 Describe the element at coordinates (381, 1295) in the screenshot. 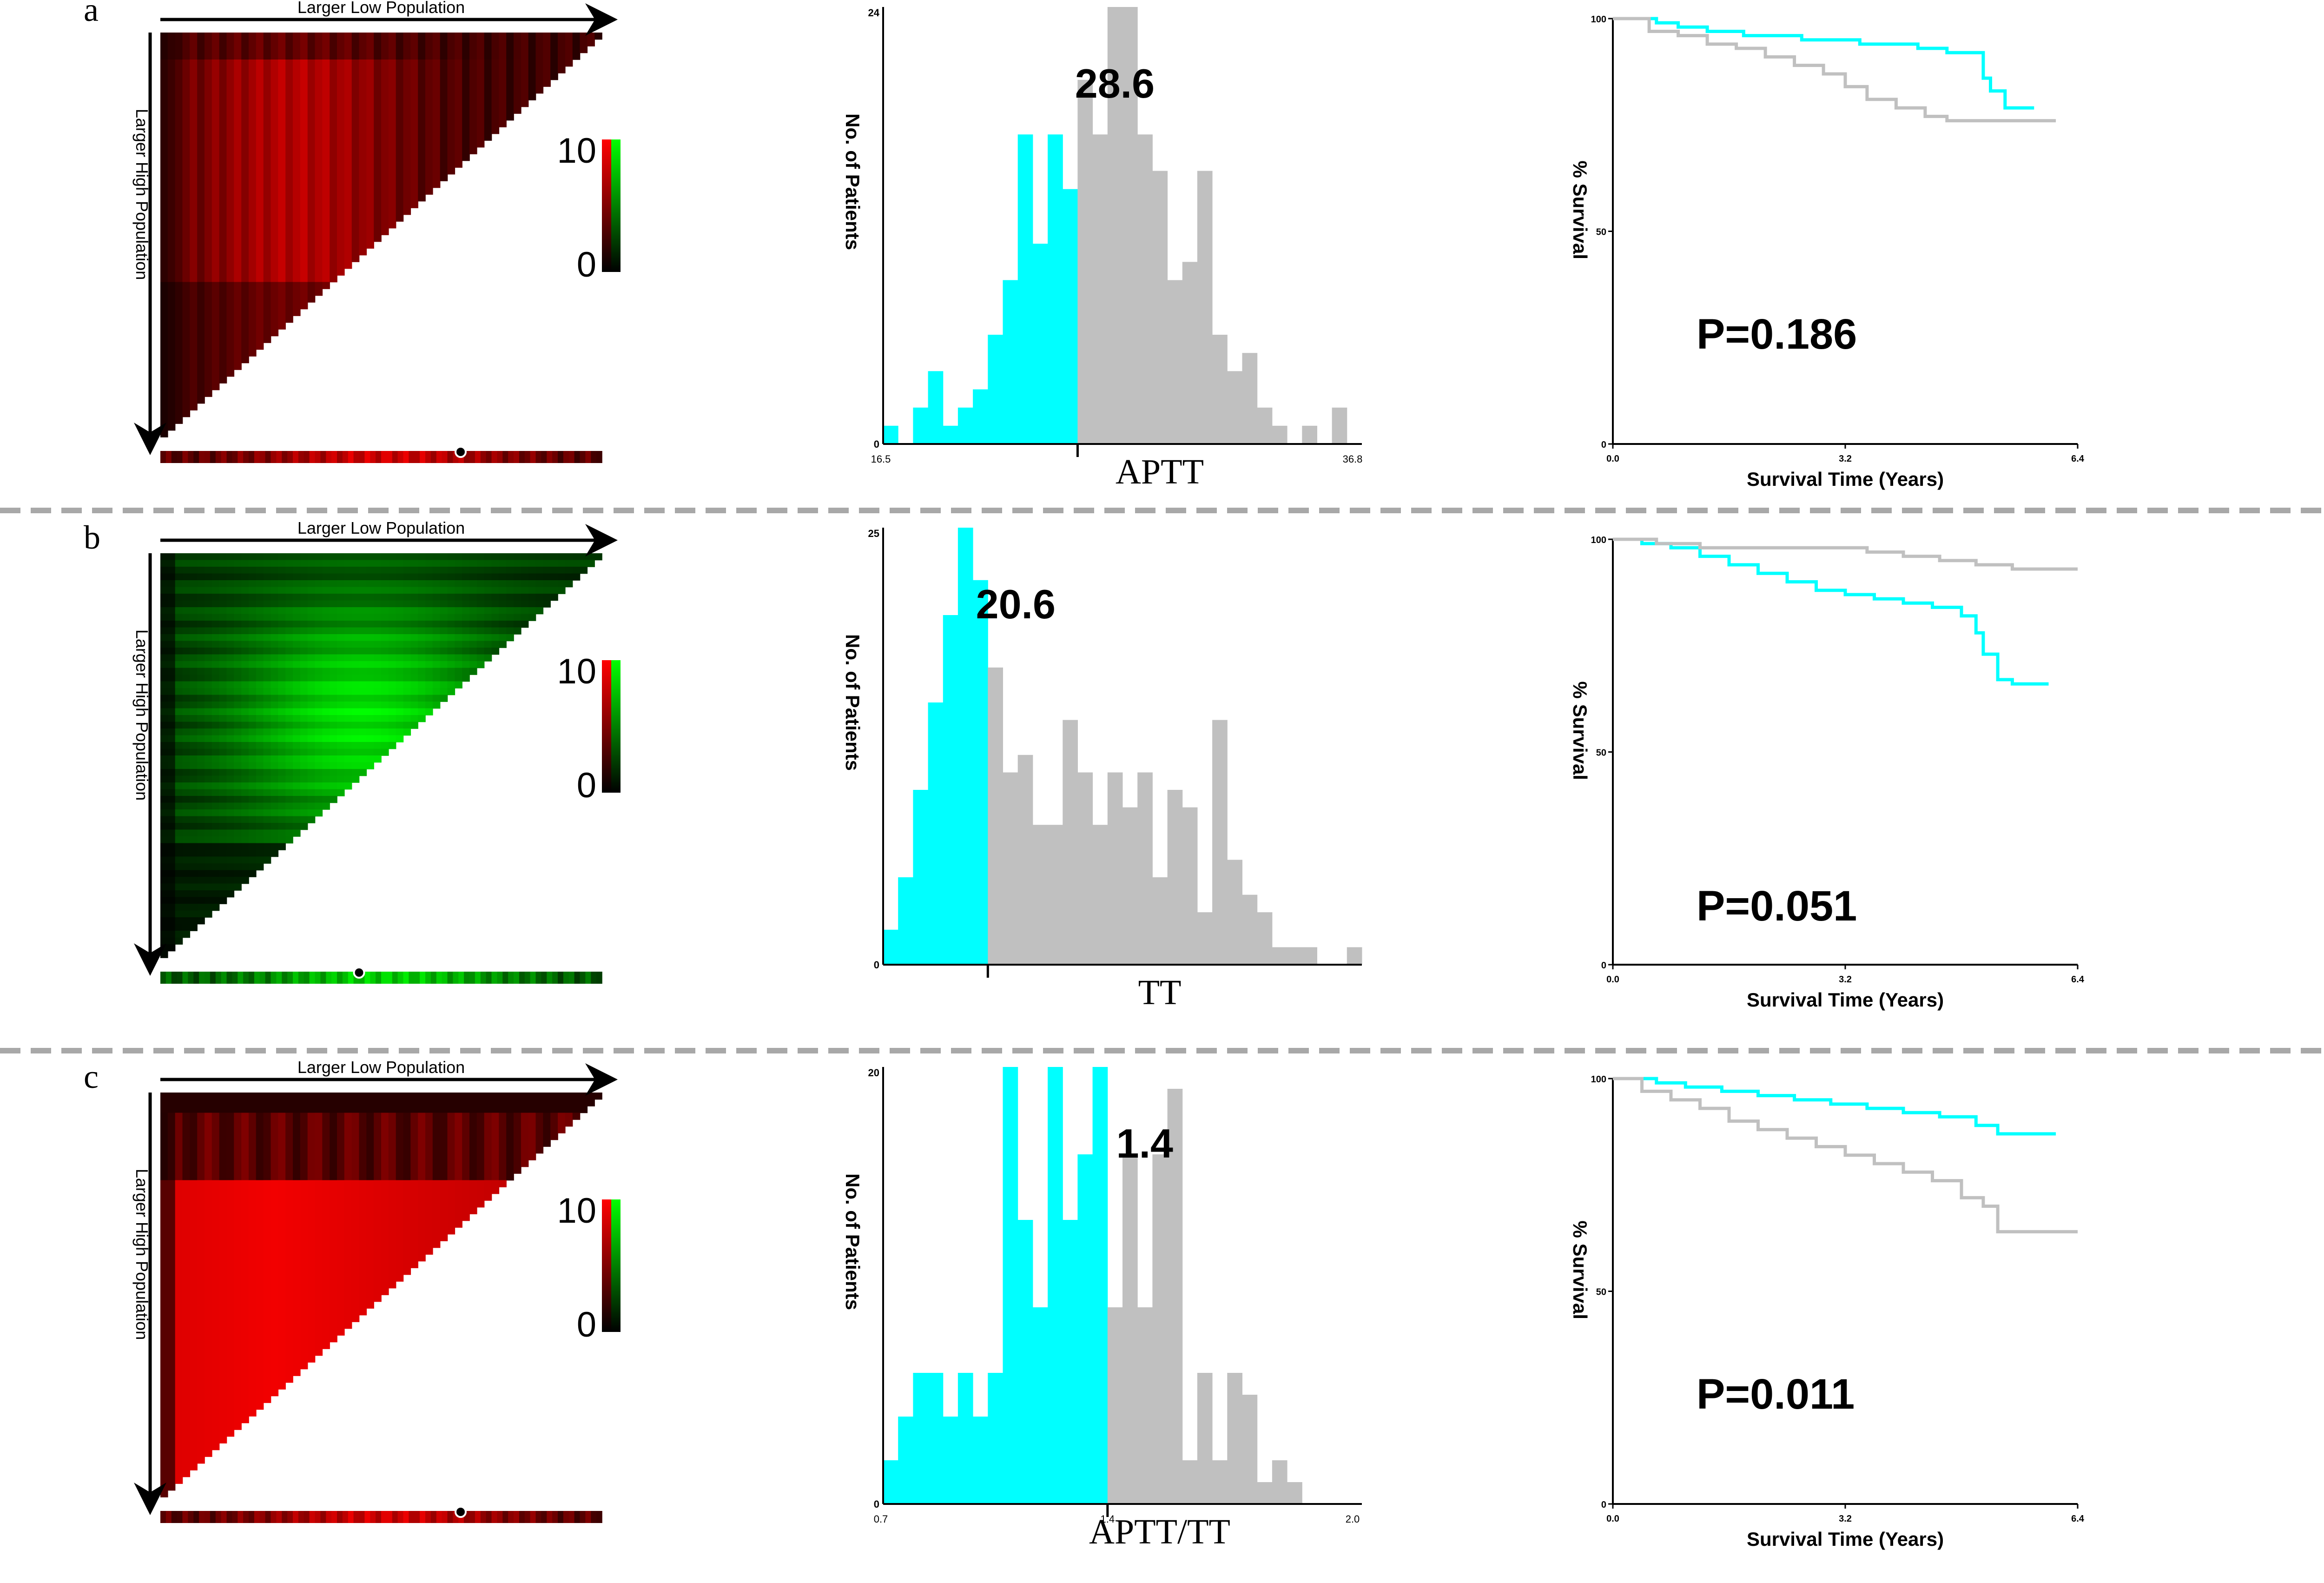

I see `heatmap-cells` at that location.